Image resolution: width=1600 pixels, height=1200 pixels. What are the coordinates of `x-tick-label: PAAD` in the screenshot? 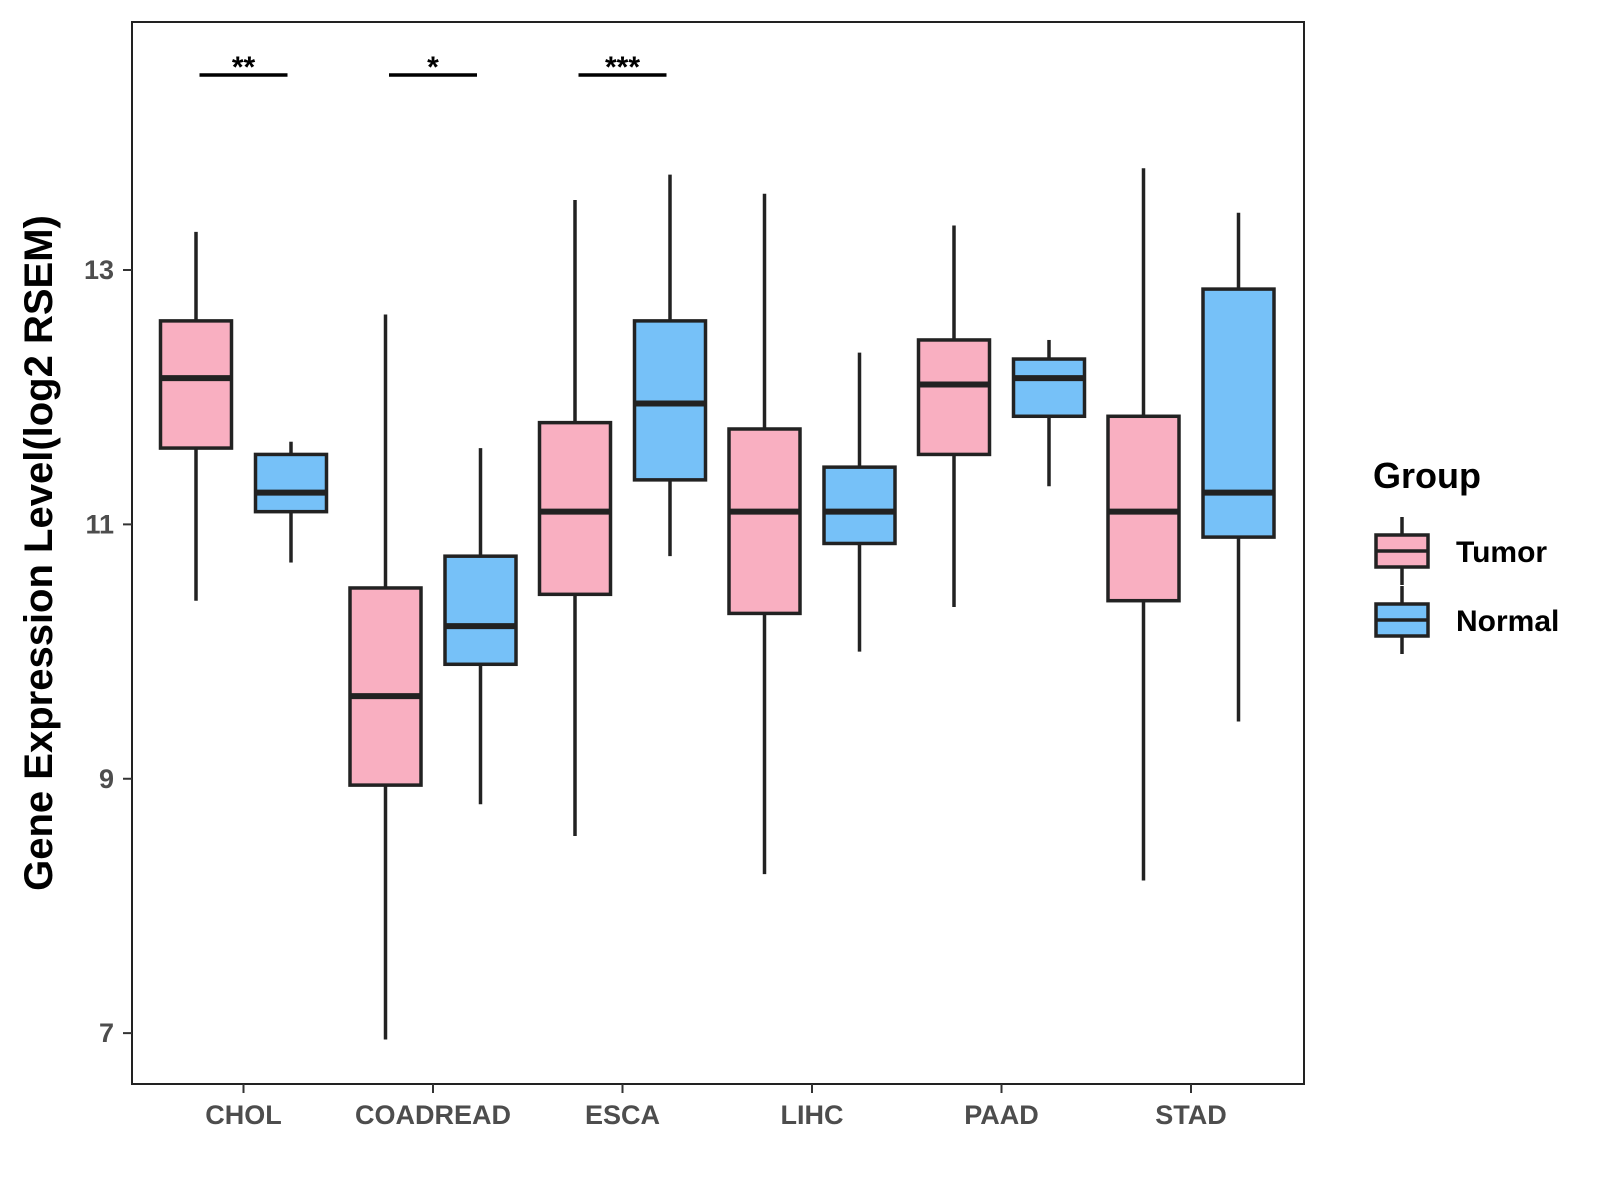 It's located at (1001, 1115).